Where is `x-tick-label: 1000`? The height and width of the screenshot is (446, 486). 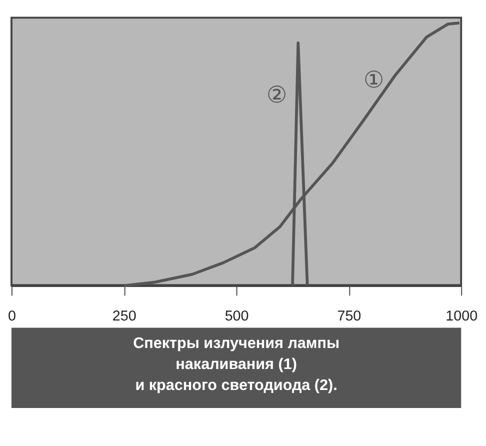
x-tick-label: 1000 is located at coordinates (462, 316).